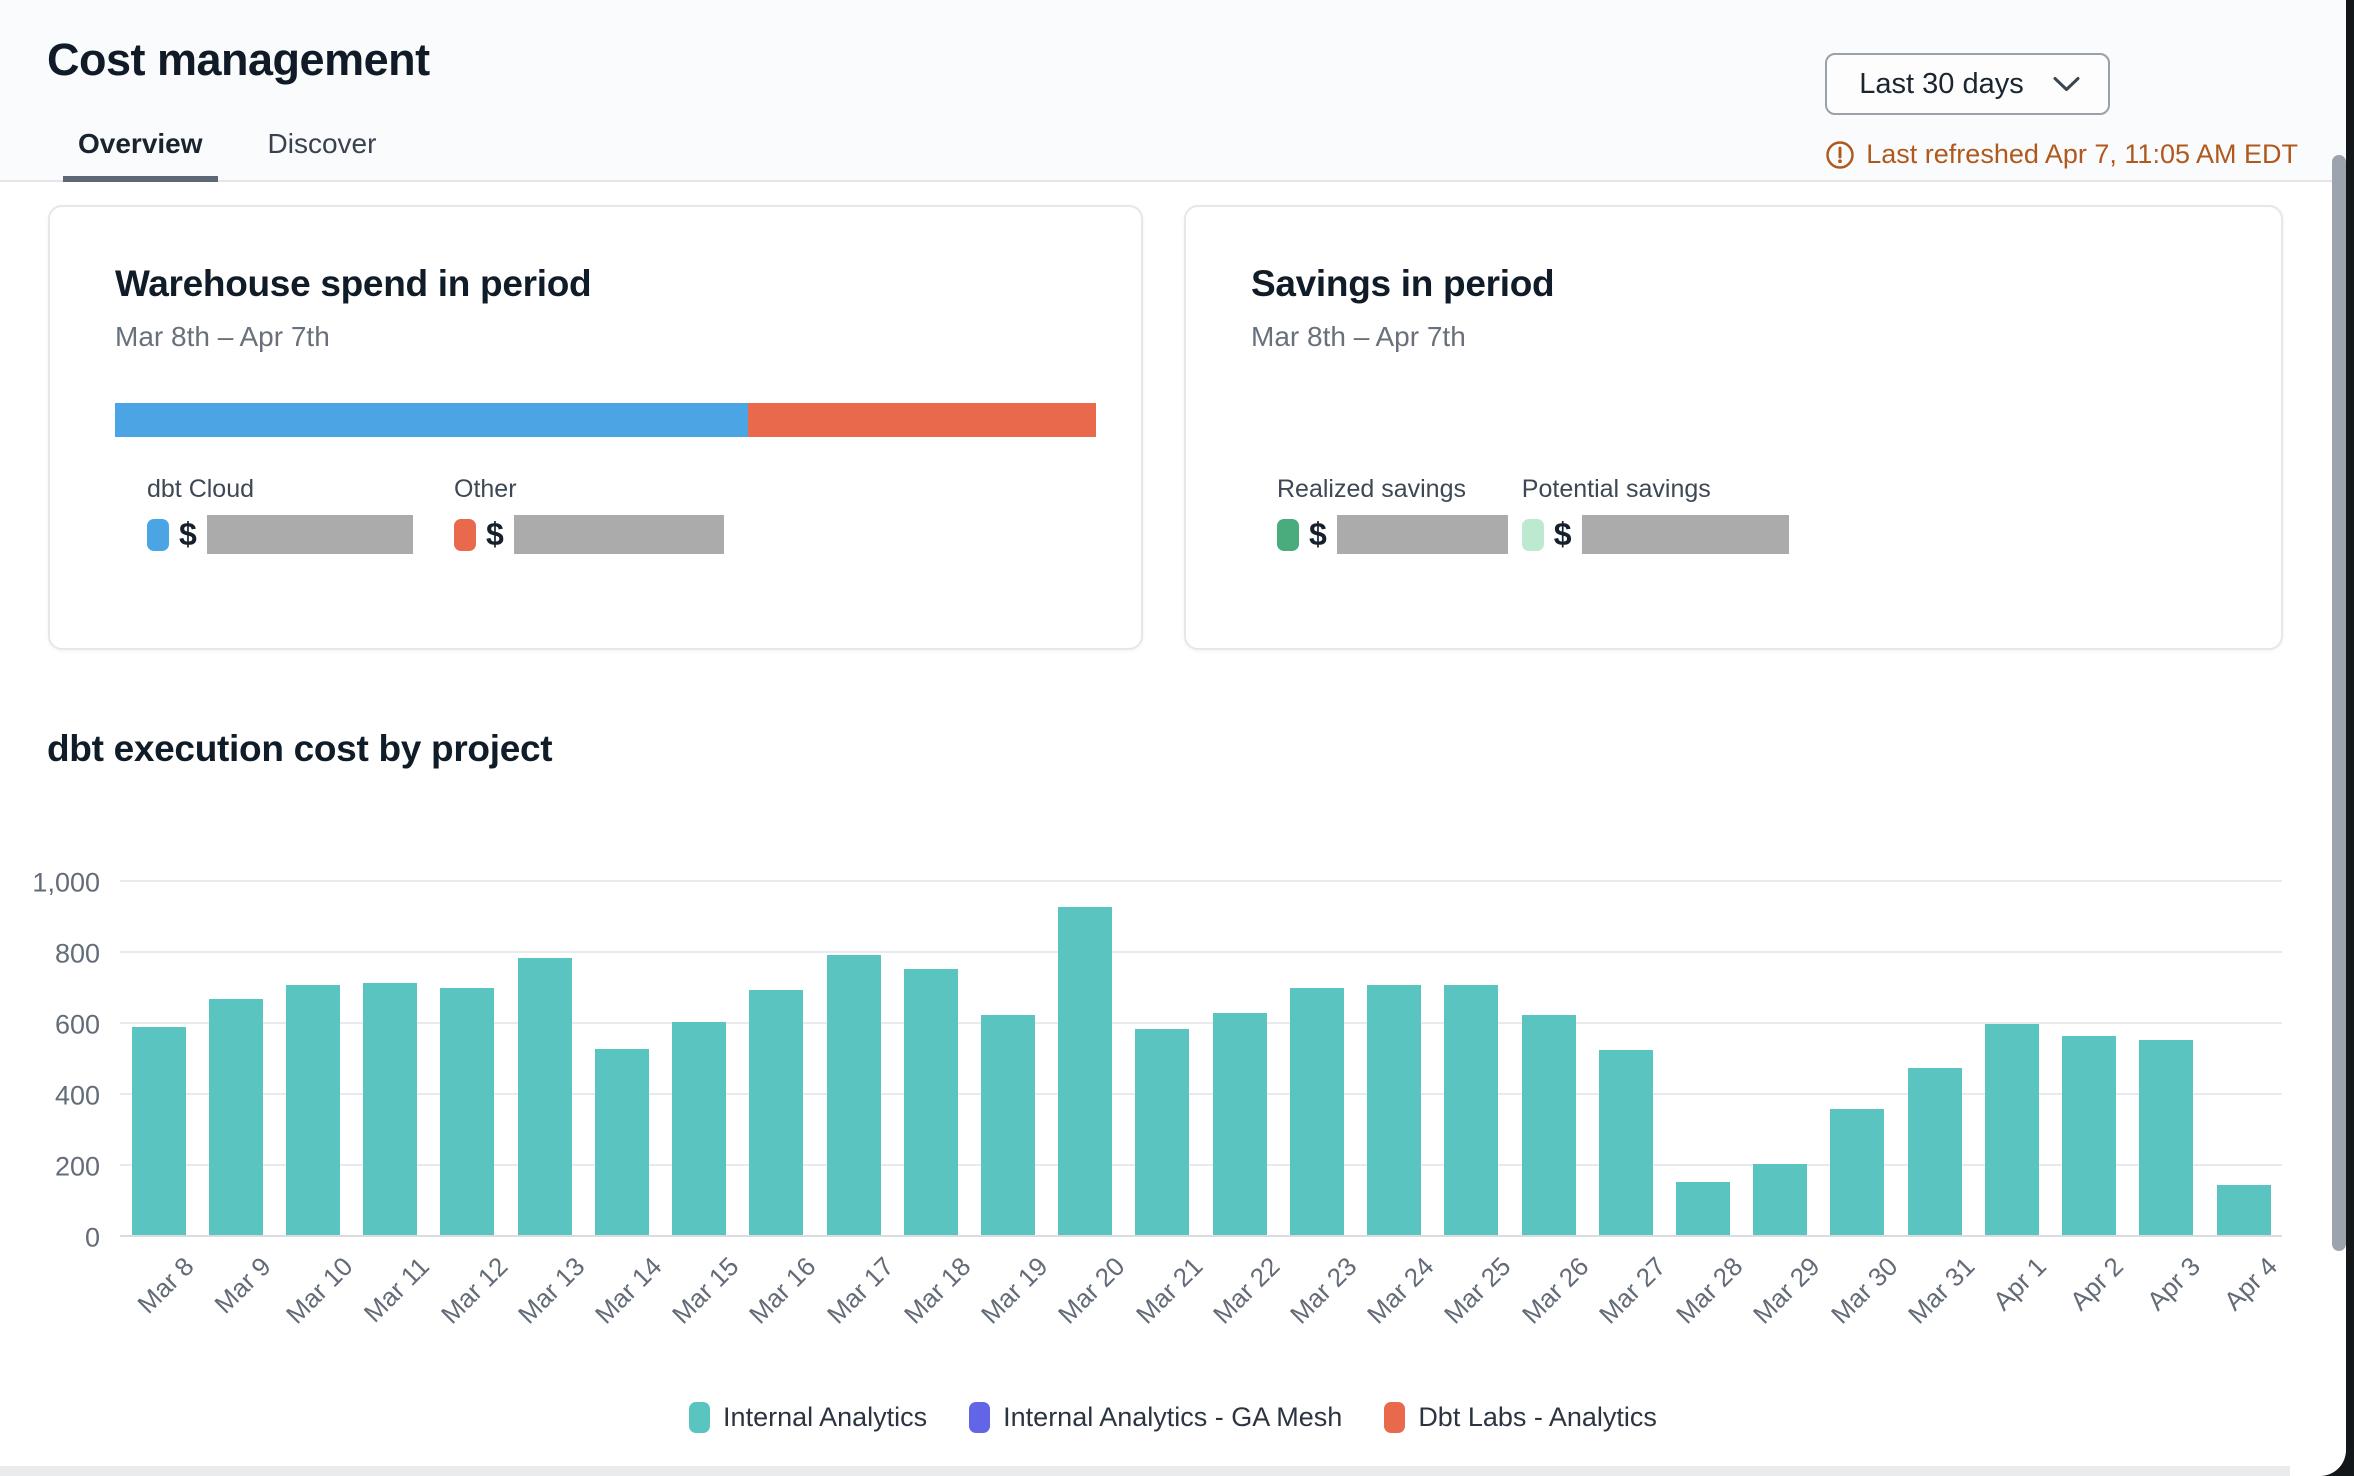  What do you see at coordinates (1709, 1290) in the screenshot?
I see `x-axis-tick-label: Mar 28` at bounding box center [1709, 1290].